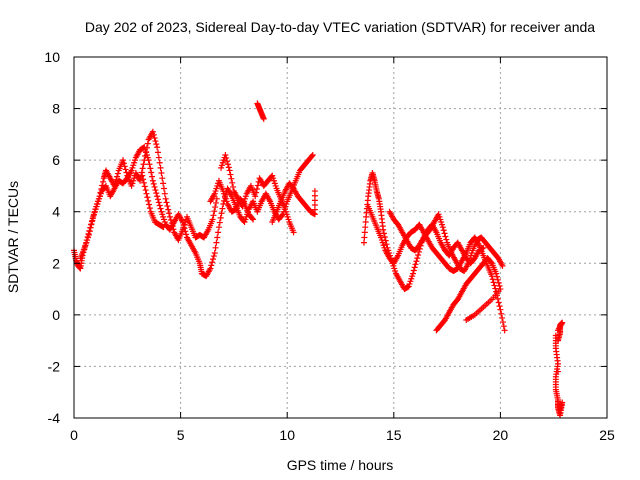  Describe the element at coordinates (260, 111) in the screenshot. I see `series-track-d` at that location.